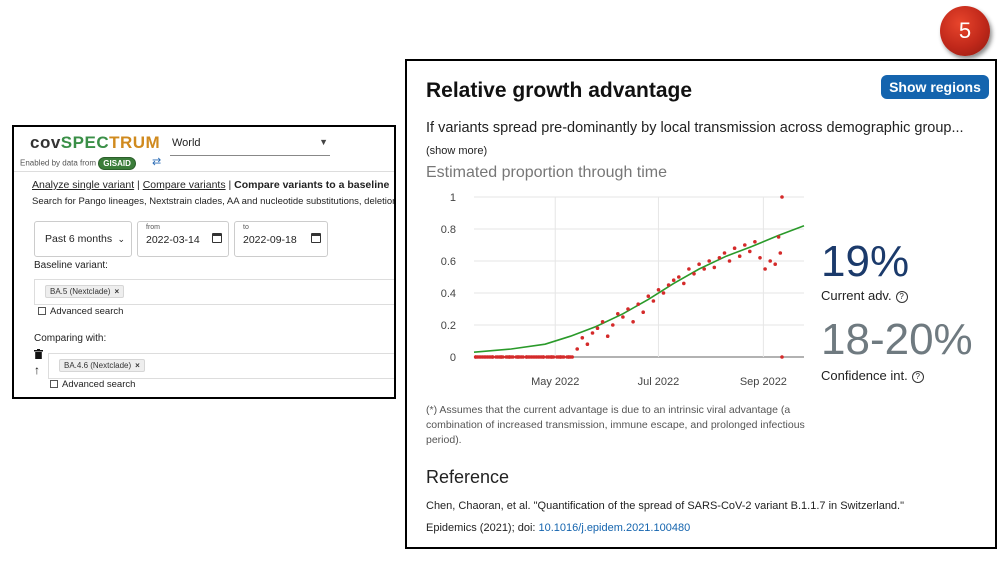 The width and height of the screenshot is (1000, 563). Describe the element at coordinates (99, 384) in the screenshot. I see `advanced-search-label: Advanced search` at that location.